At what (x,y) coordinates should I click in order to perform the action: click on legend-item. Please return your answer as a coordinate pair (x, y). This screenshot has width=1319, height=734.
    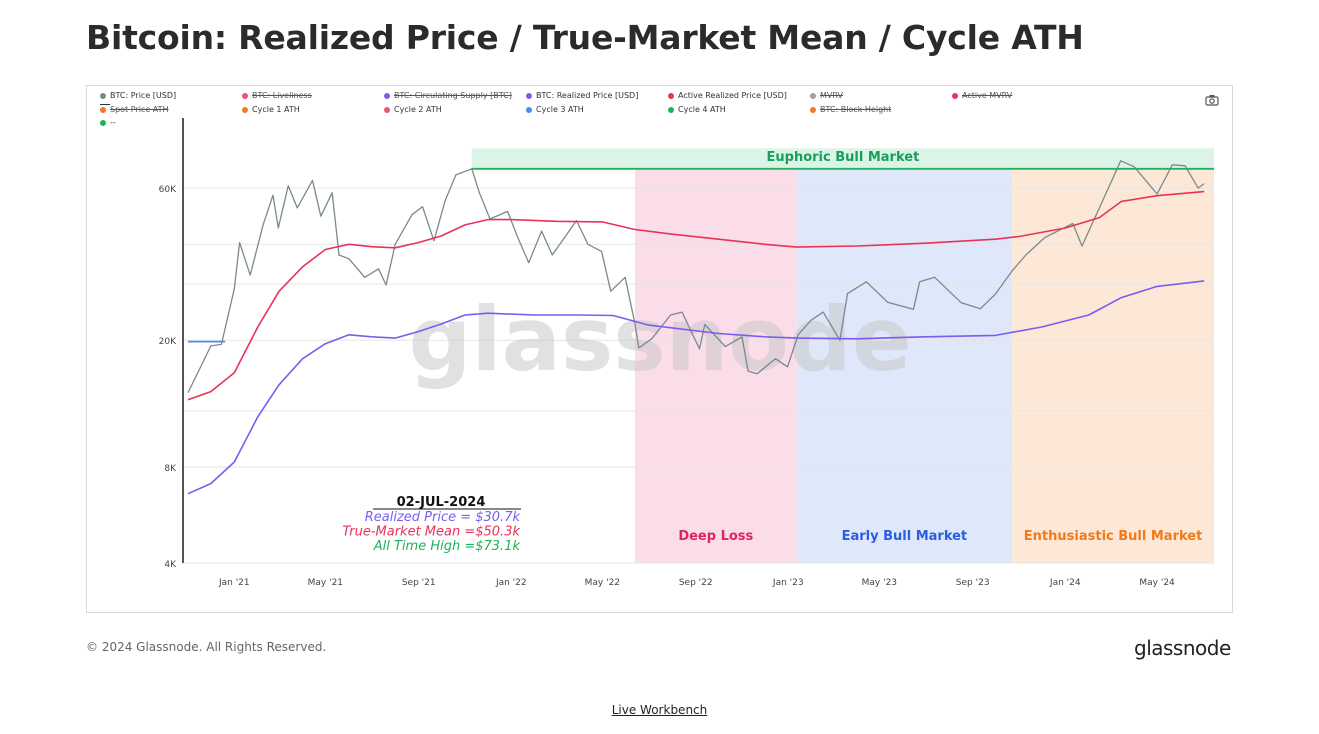
    Looking at the image, I should click on (106, 104).